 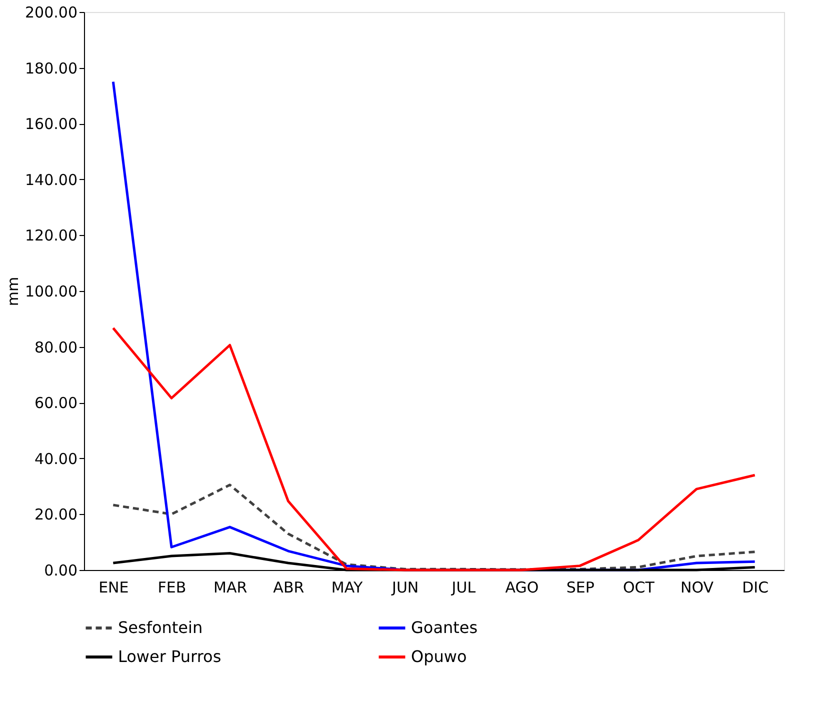 What do you see at coordinates (347, 587) in the screenshot?
I see `x-tick-label: MAY` at bounding box center [347, 587].